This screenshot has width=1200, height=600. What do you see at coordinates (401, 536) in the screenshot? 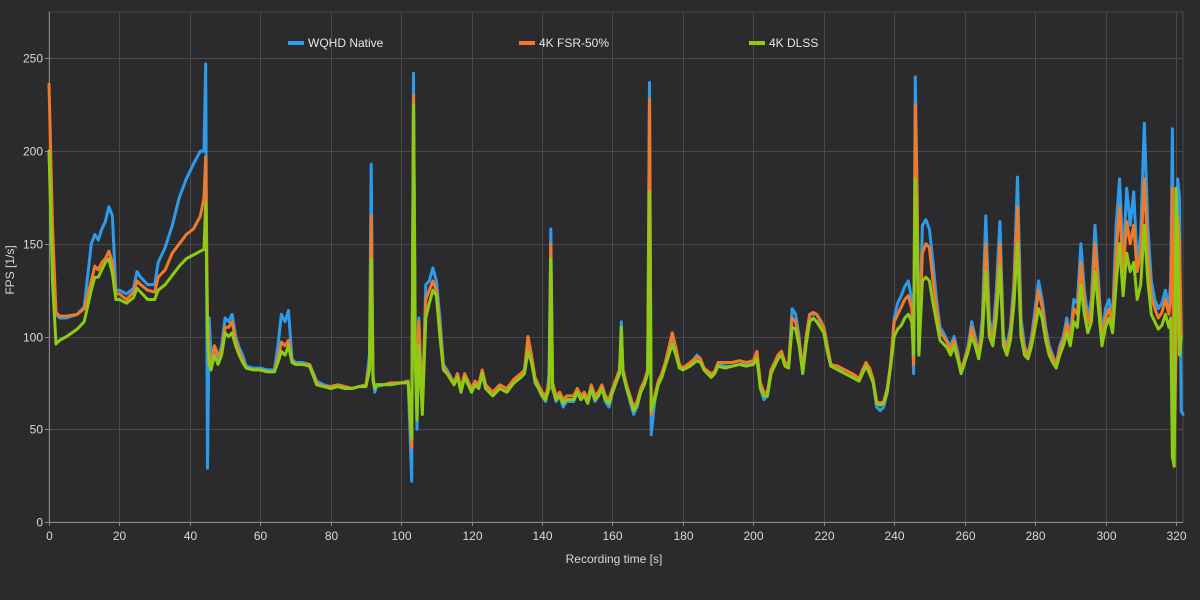
I see `x-tick-label: 100` at bounding box center [401, 536].